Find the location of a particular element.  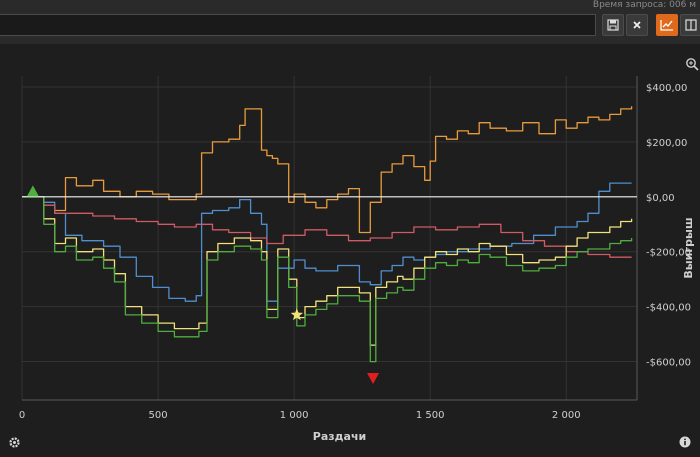

x-tick-label: 1 000 is located at coordinates (294, 415).